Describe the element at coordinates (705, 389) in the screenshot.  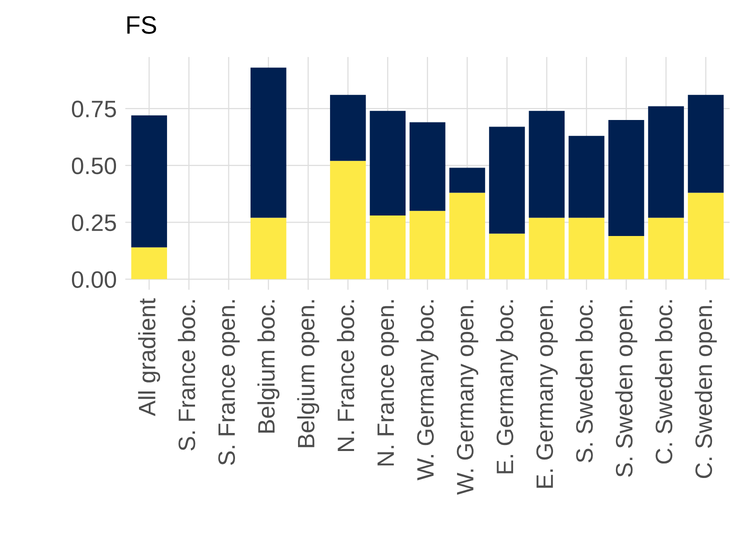
I see `x-tick-label: C. Sweden open.` at that location.